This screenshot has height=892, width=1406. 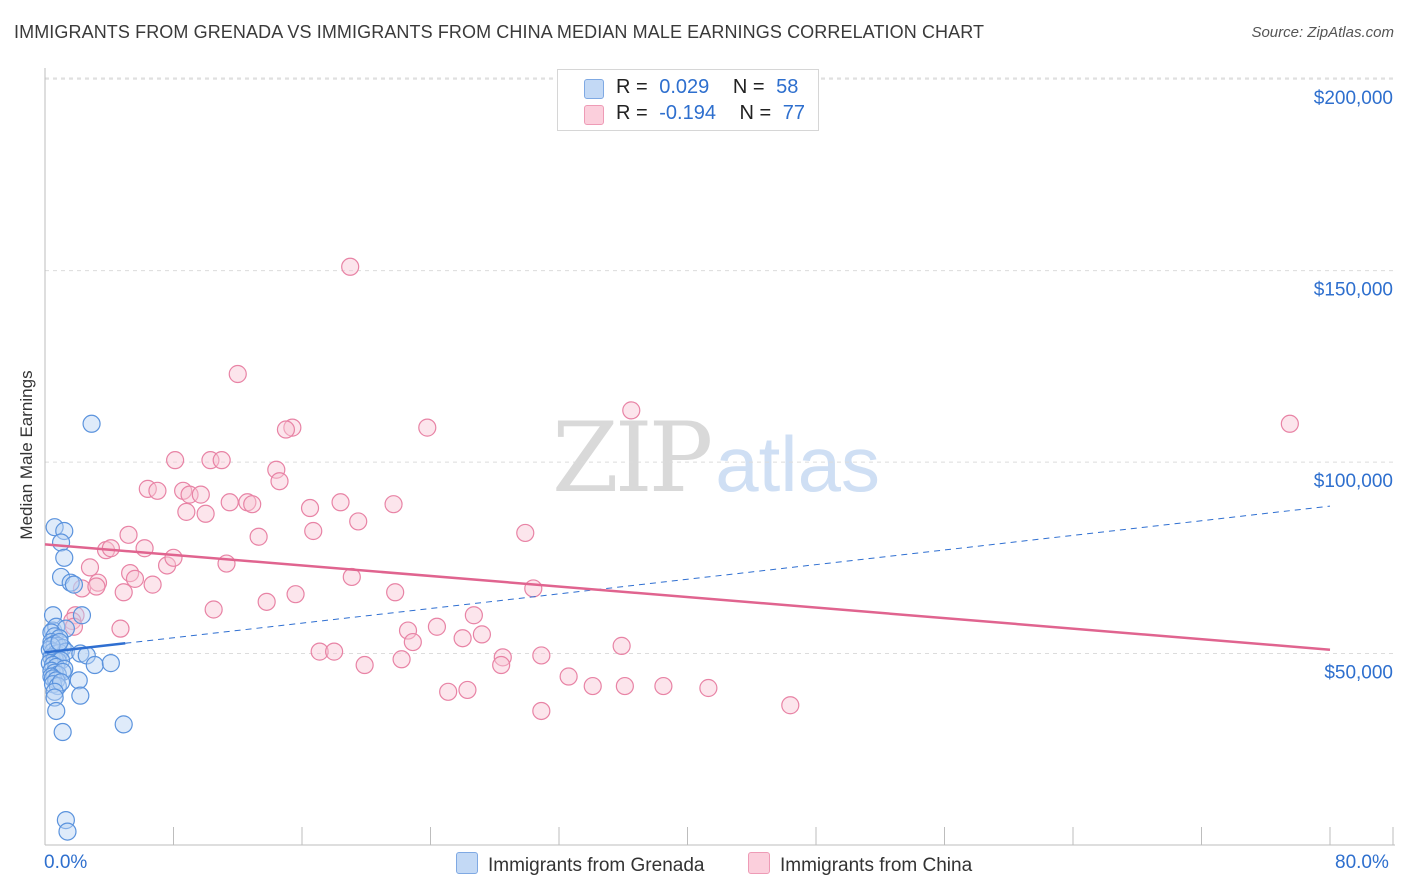 I want to click on watermark-atlas: atlas, so click(x=797, y=464).